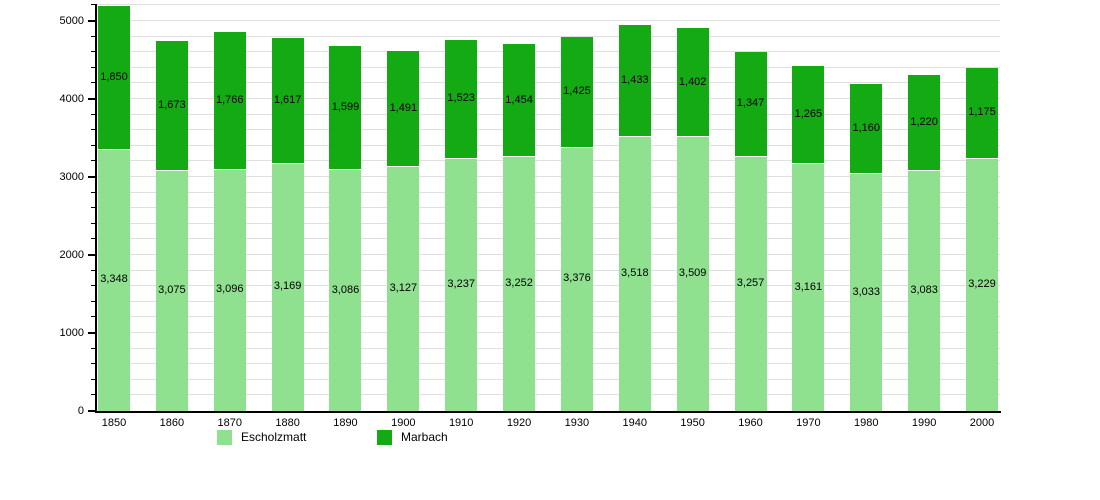 This screenshot has width=1100, height=500. I want to click on value-label-escholzmatt: 3,161, so click(808, 286).